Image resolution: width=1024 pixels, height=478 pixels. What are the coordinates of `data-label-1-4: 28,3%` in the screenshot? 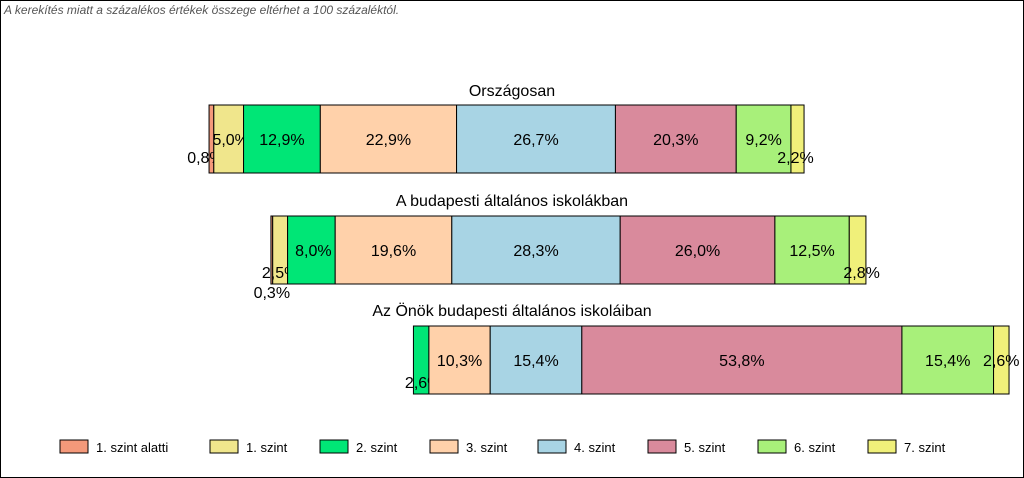 It's located at (535, 251).